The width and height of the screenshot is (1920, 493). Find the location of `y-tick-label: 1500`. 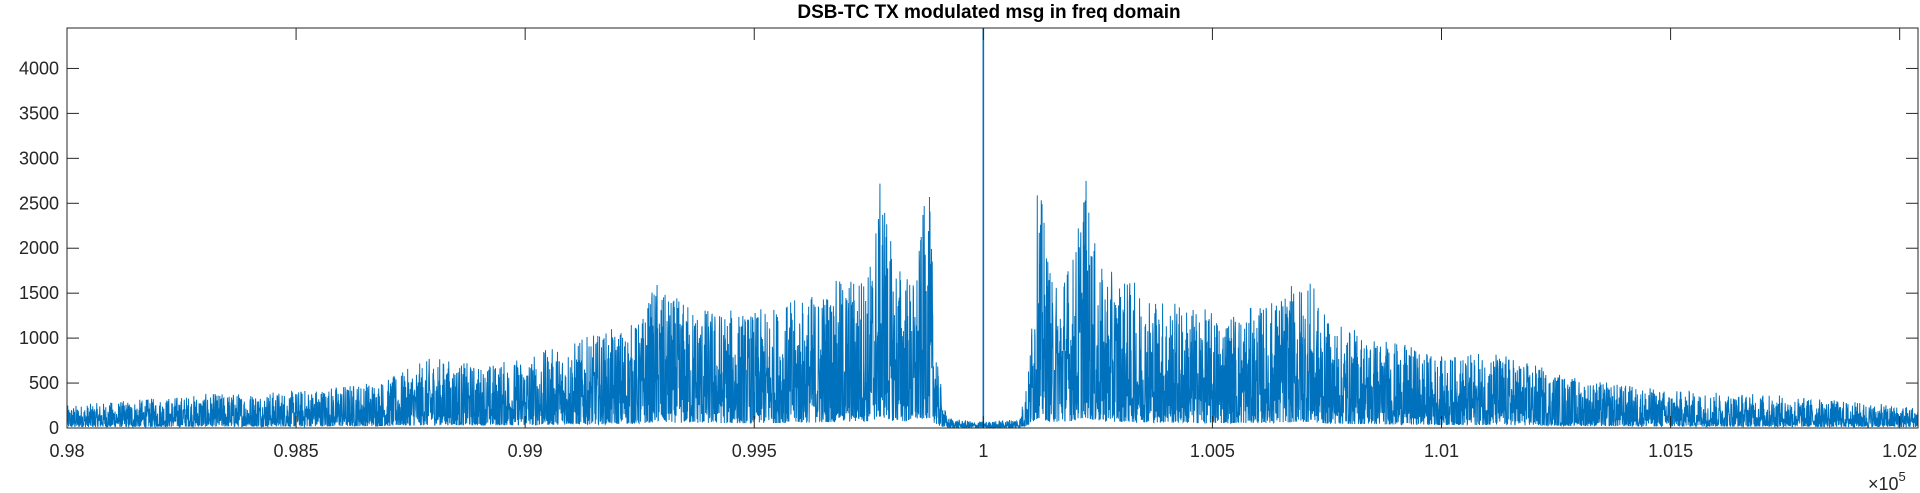

y-tick-label: 1500 is located at coordinates (39, 293).